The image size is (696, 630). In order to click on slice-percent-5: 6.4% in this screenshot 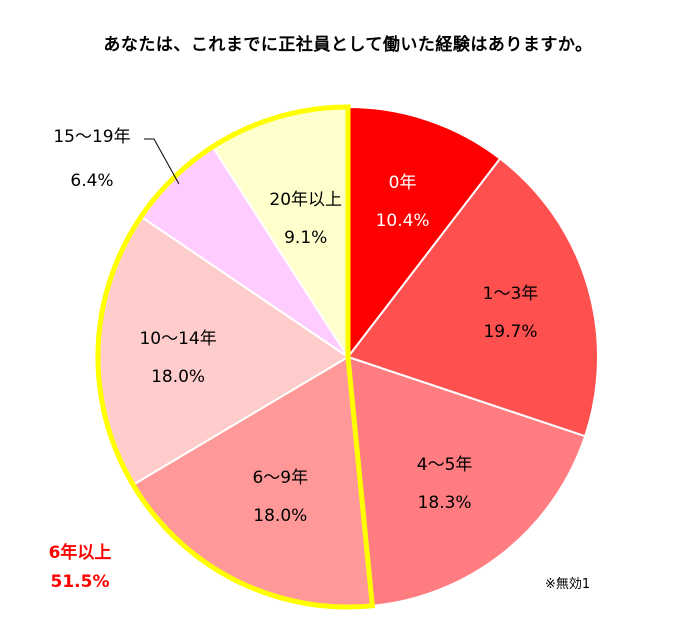, I will do `click(91, 181)`.